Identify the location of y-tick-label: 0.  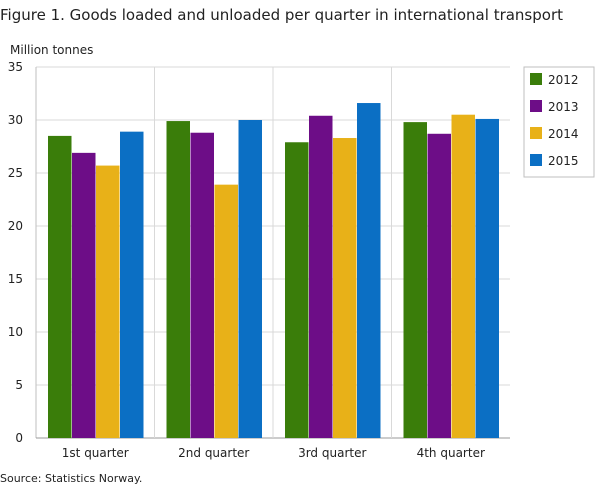
(19, 438).